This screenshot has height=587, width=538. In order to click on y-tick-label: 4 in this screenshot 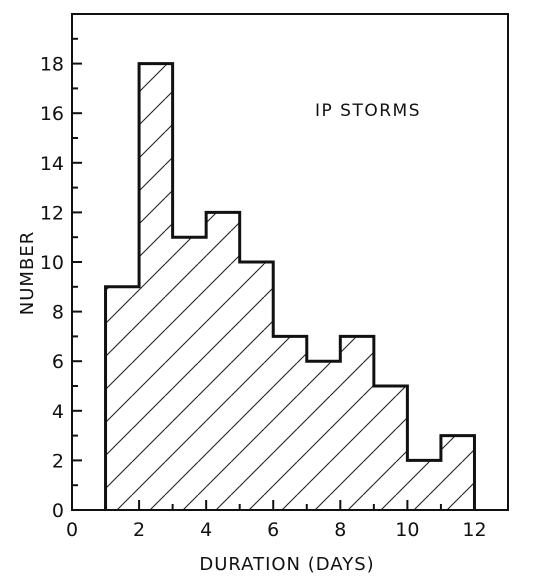, I will do `click(58, 412)`.